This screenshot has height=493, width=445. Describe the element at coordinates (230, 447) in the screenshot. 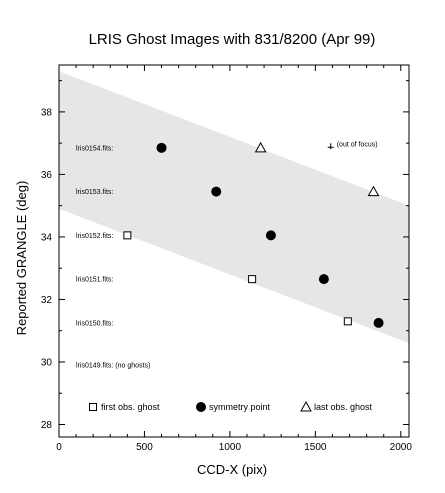

I see `x-tick-label: 1000` at that location.